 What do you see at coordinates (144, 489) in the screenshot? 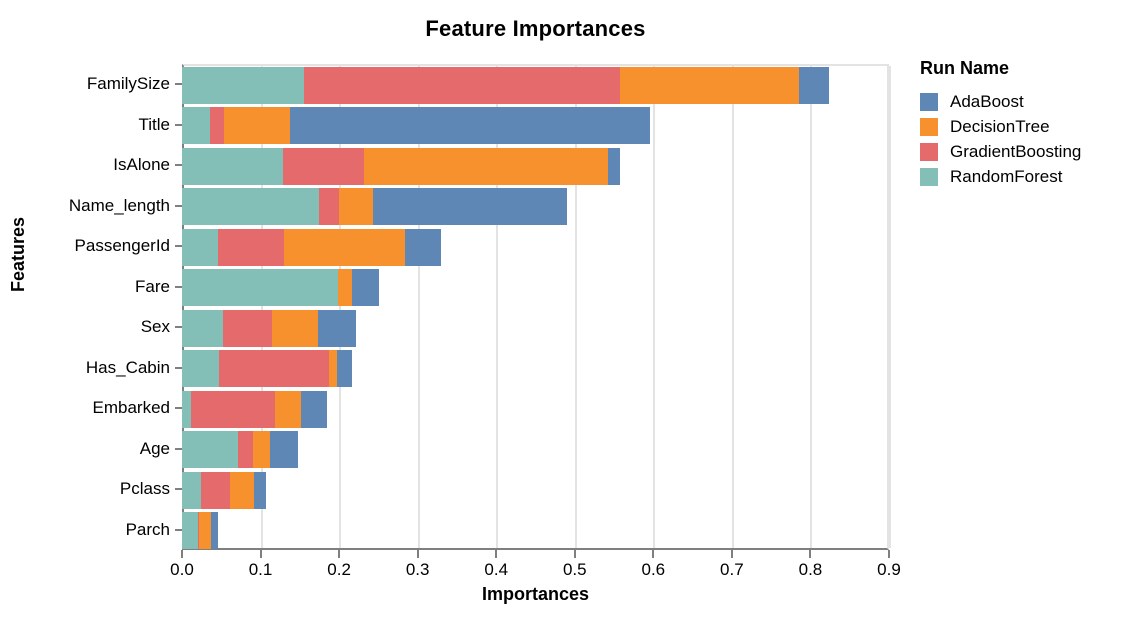
I see `y-axis-label-Pclass: Pclass` at bounding box center [144, 489].